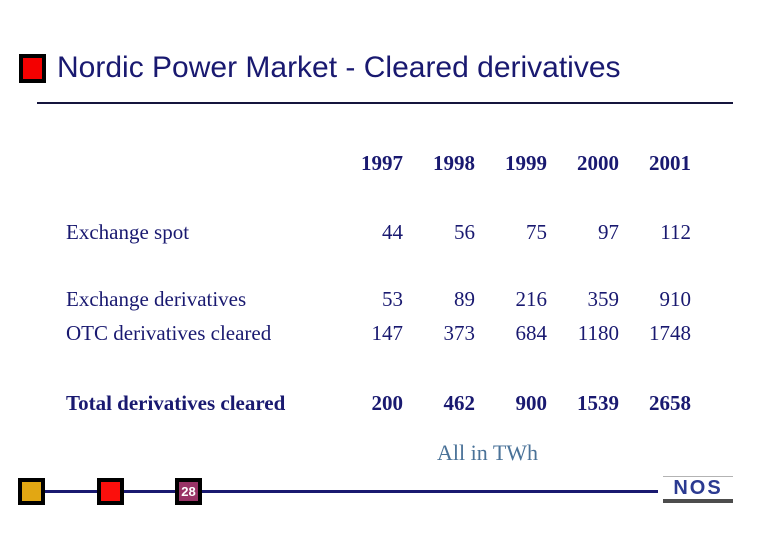 This screenshot has width=780, height=540. What do you see at coordinates (32, 68) in the screenshot?
I see `red-square-bullet-icon` at bounding box center [32, 68].